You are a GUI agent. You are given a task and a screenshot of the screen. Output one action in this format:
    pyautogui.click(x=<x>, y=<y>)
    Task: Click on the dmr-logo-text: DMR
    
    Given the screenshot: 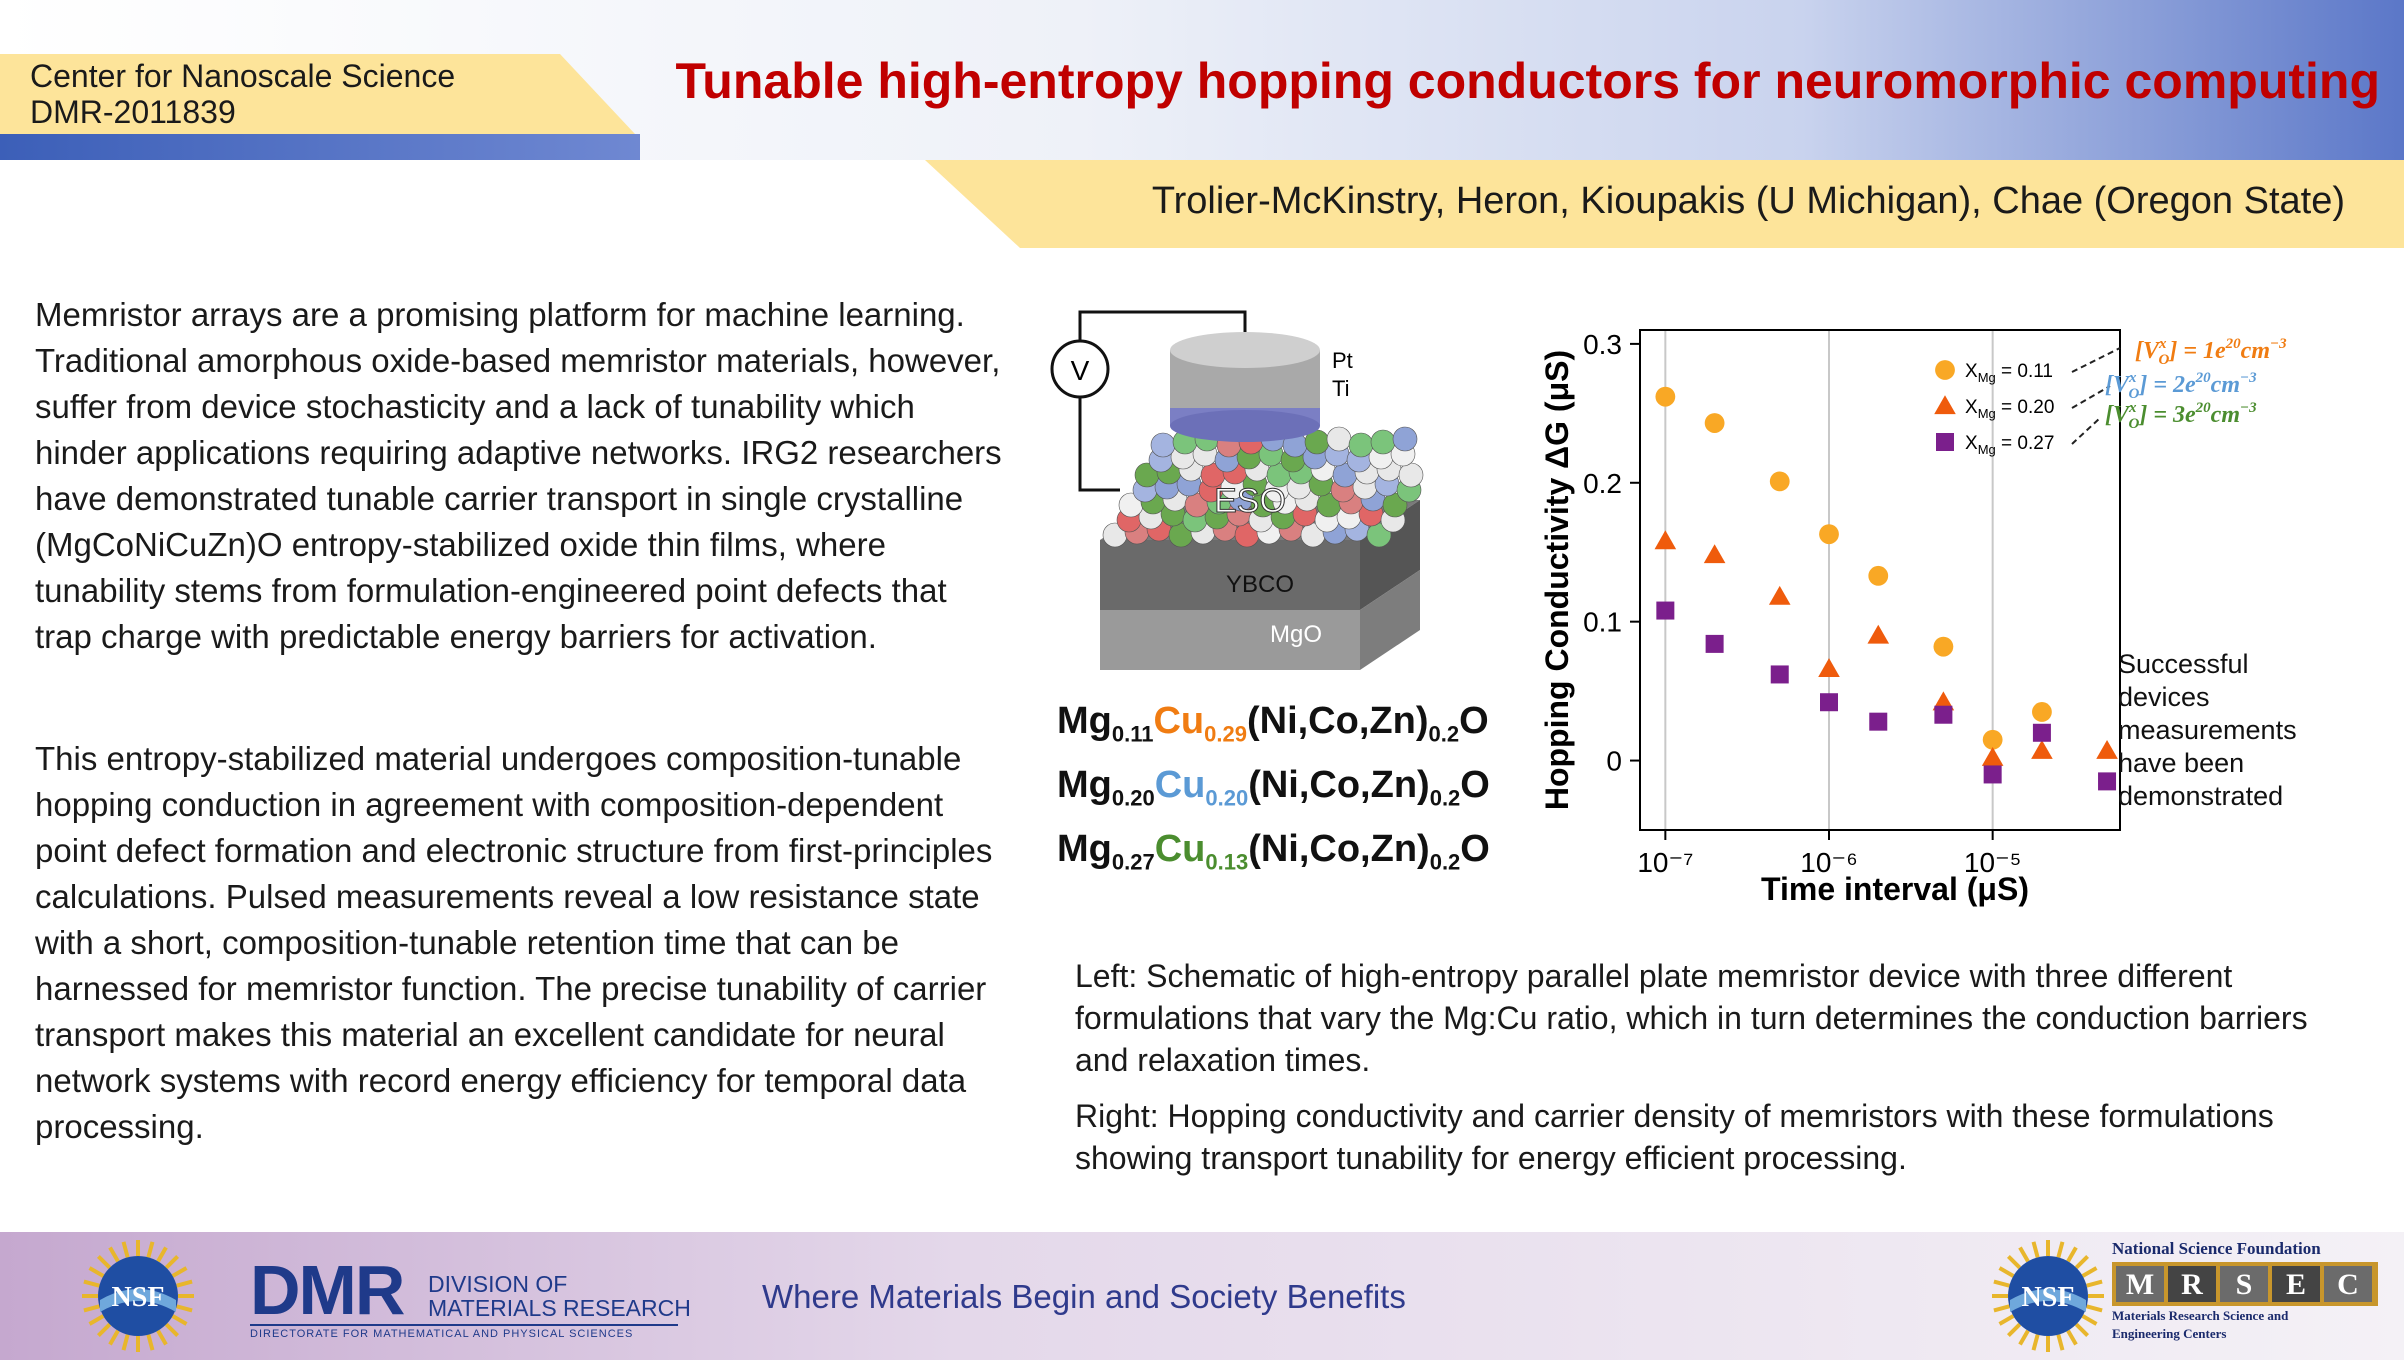 What is the action you would take?
    pyautogui.click(x=327, y=1290)
    